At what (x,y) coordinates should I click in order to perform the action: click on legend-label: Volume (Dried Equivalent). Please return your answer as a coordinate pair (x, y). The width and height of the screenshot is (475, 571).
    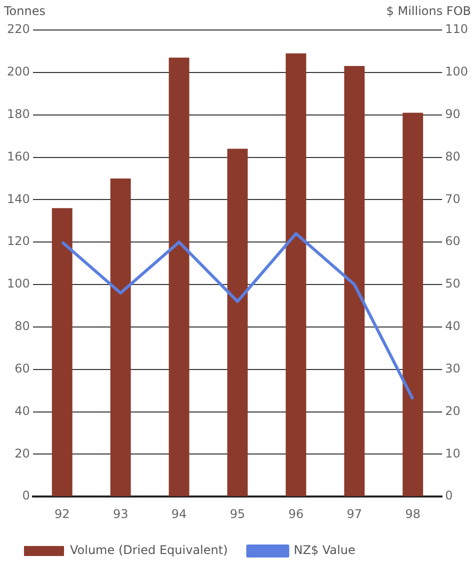
    Looking at the image, I should click on (149, 550).